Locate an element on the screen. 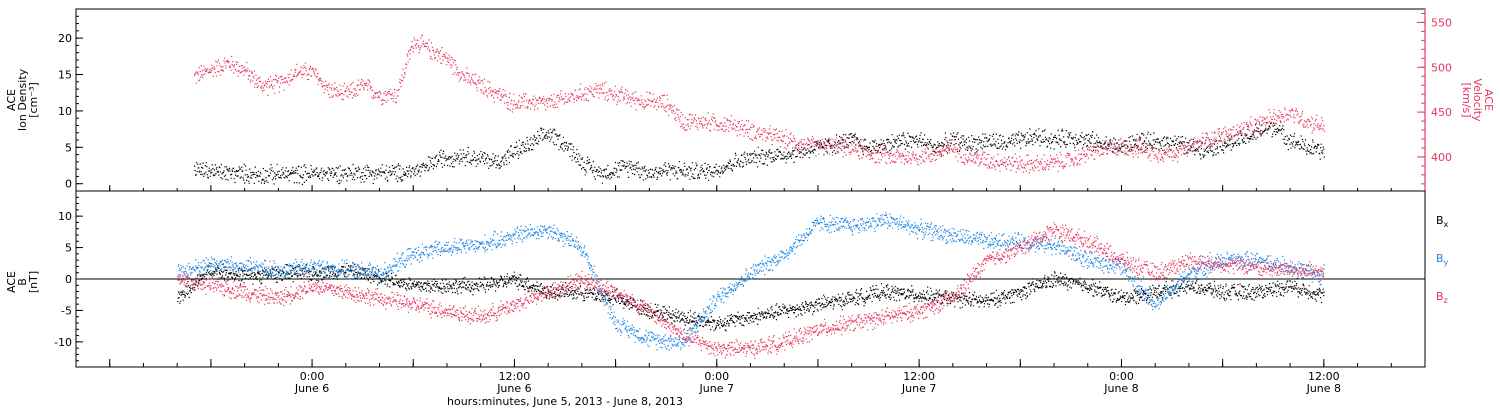 This screenshot has height=410, width=1500. component-legend: Bx By Bz is located at coordinates (1442, 259).